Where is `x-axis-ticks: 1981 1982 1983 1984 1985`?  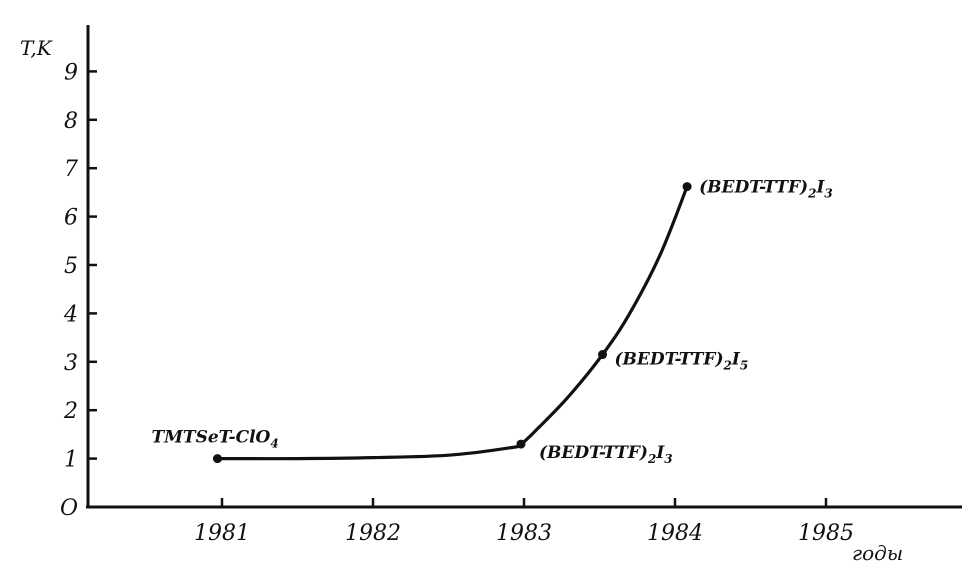
x-axis-ticks: 1981 1982 1983 1984 1985 is located at coordinates (524, 522).